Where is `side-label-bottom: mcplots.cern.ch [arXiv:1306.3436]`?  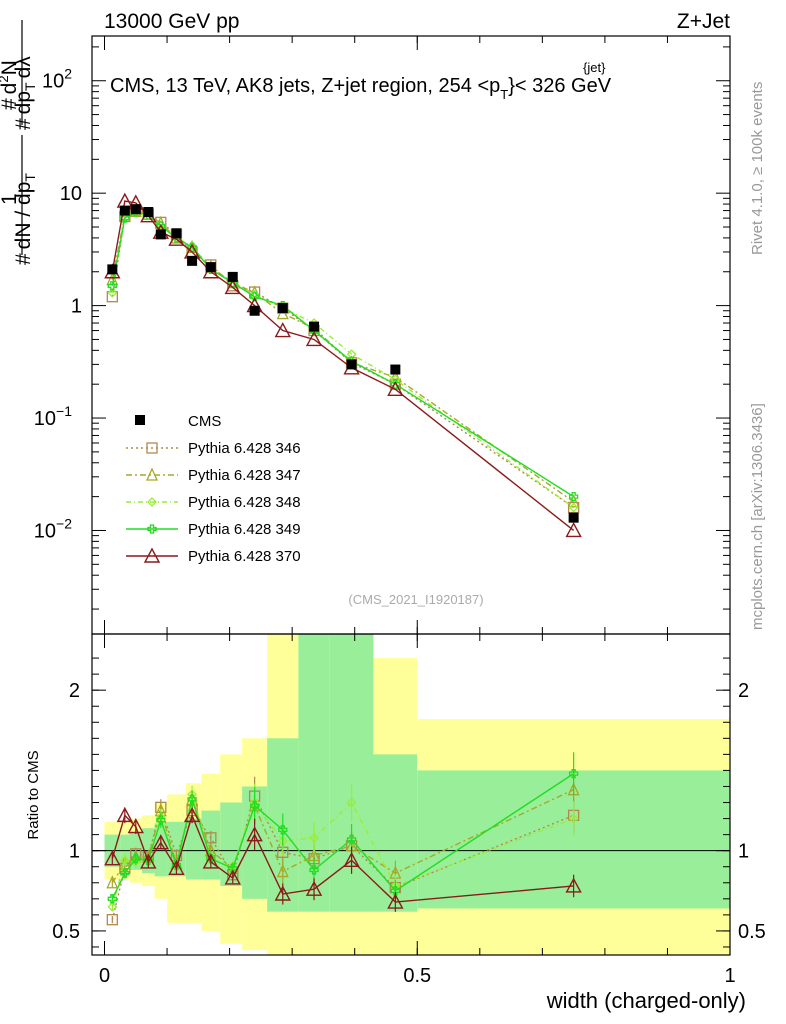
side-label-bottom: mcplots.cern.ch [arXiv:1306.3436] is located at coordinates (757, 516).